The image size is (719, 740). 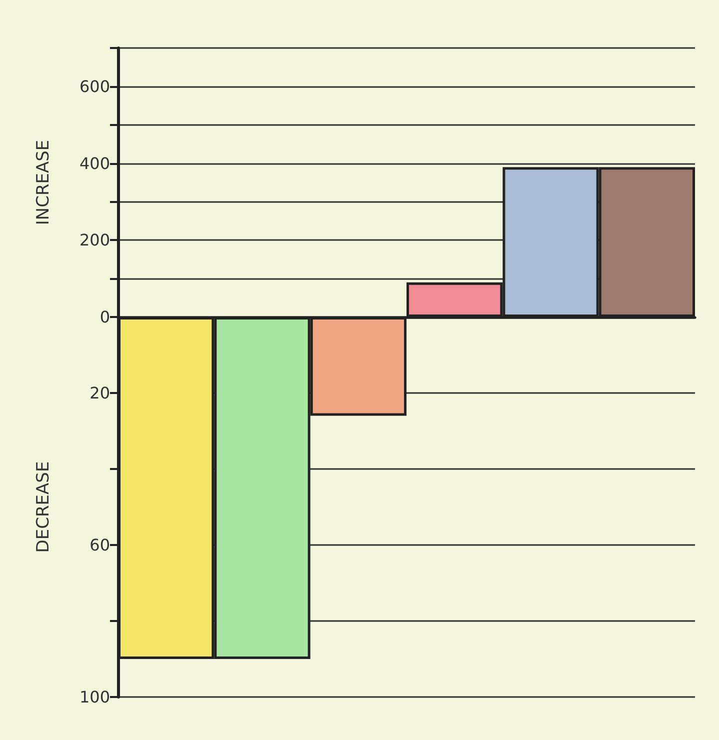 I want to click on y-axis-title: INCREASE, so click(x=44, y=183).